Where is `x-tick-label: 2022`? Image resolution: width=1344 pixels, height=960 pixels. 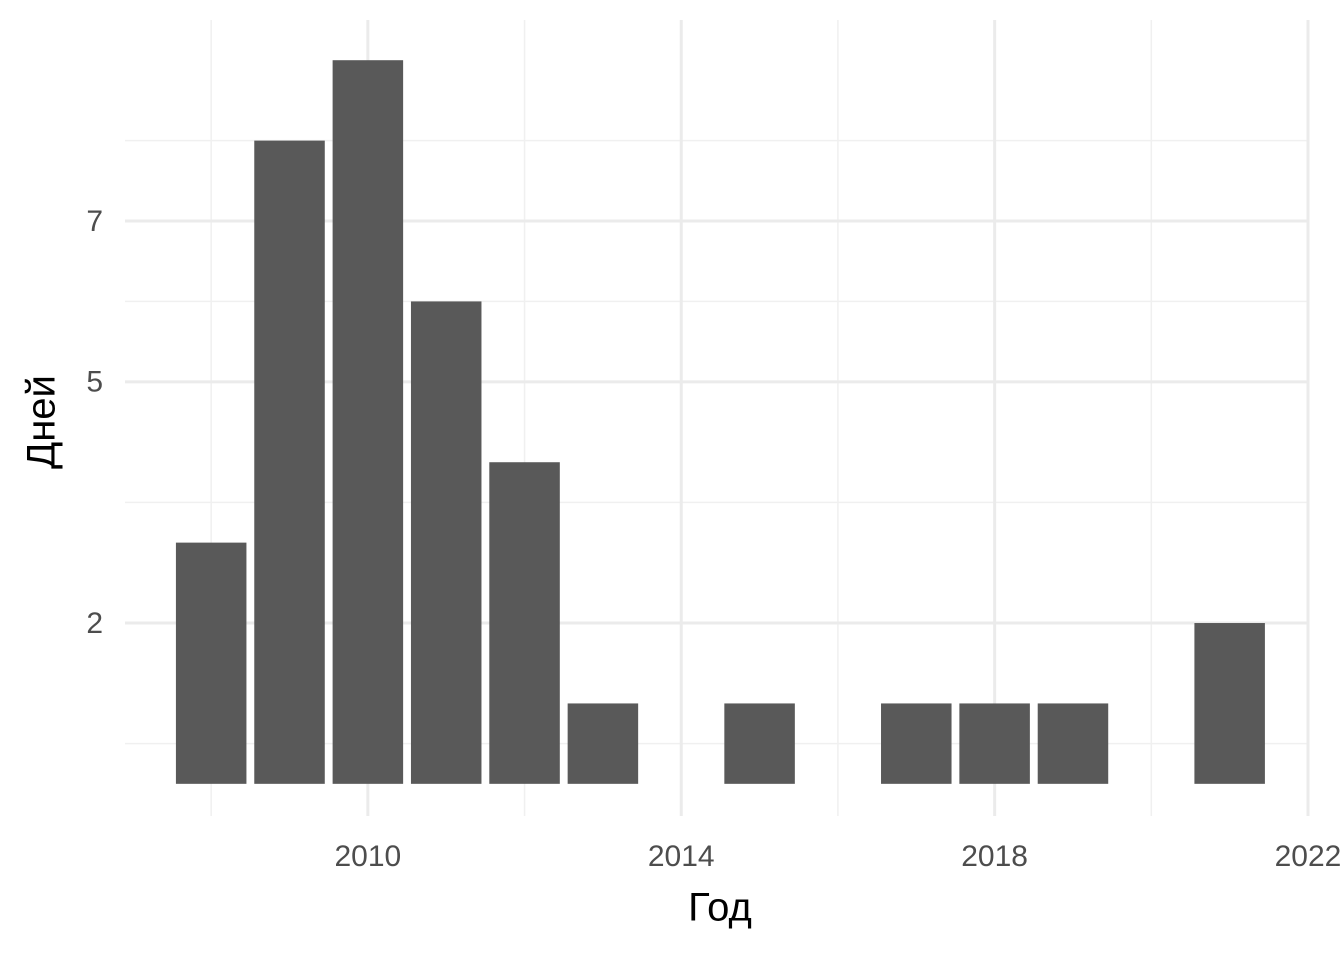 x-tick-label: 2022 is located at coordinates (1308, 856).